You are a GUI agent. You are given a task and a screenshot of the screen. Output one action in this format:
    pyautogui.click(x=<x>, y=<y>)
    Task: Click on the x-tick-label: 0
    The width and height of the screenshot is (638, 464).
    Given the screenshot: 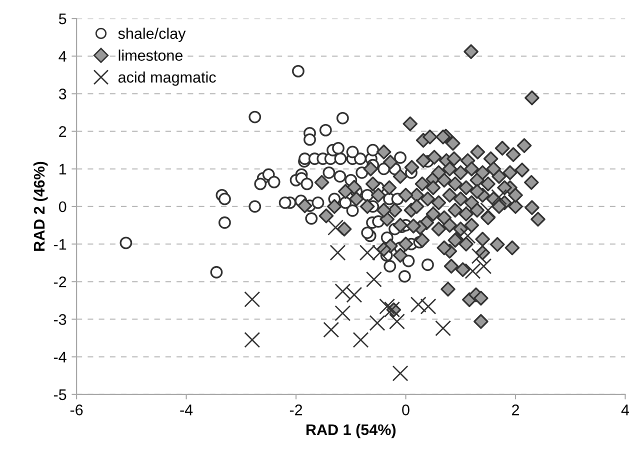 What is the action you would take?
    pyautogui.click(x=406, y=410)
    